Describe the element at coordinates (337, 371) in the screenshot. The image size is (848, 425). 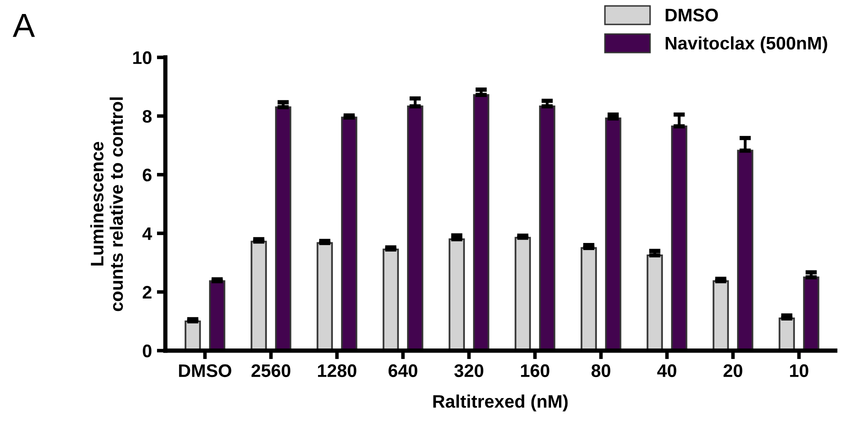
I see `x-tick-label: 1280` at that location.